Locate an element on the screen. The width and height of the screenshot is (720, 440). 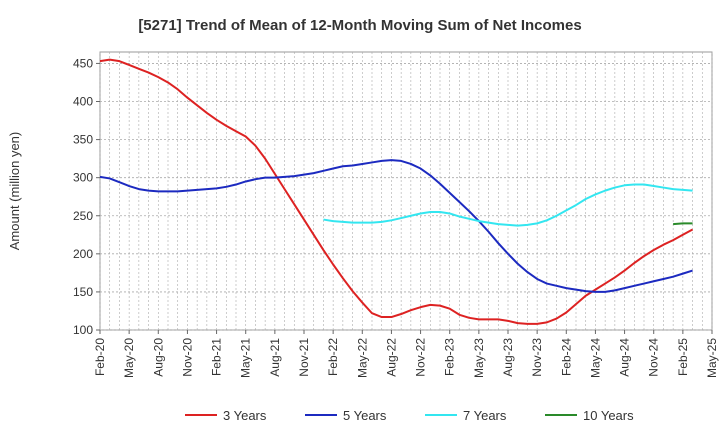
y-tick-label: 100 is located at coordinates (83, 330).